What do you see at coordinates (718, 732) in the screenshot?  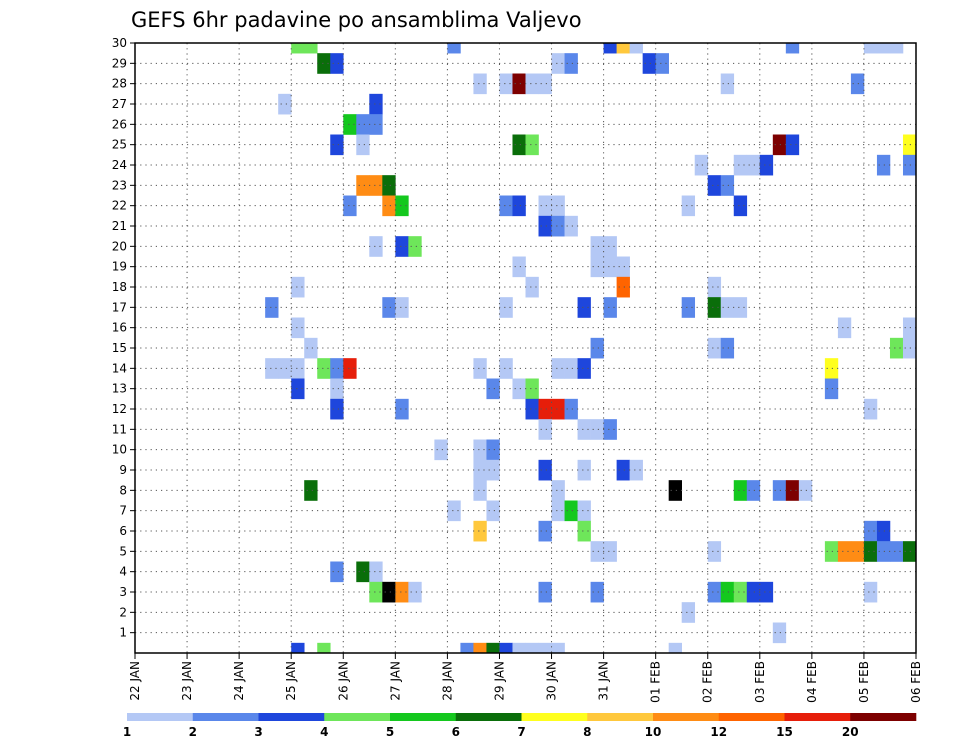 I see `colorbar-label: 12` at bounding box center [718, 732].